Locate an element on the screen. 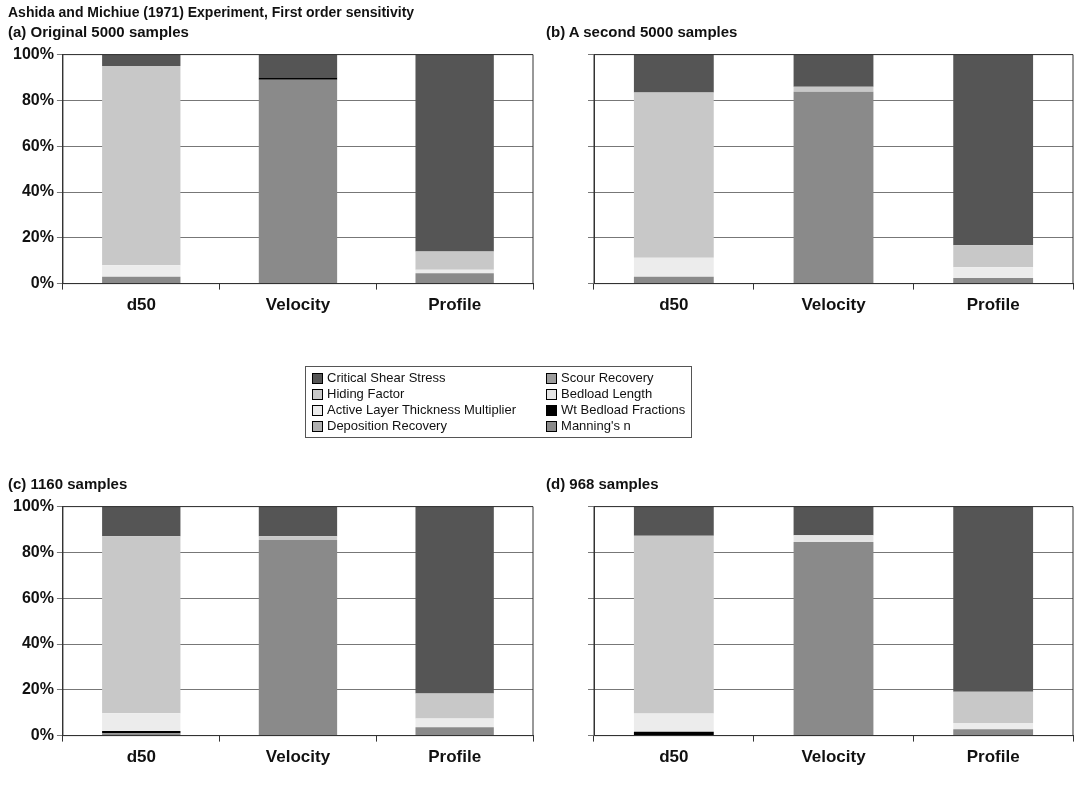  legend-label: Scour Recovery is located at coordinates (607, 377).